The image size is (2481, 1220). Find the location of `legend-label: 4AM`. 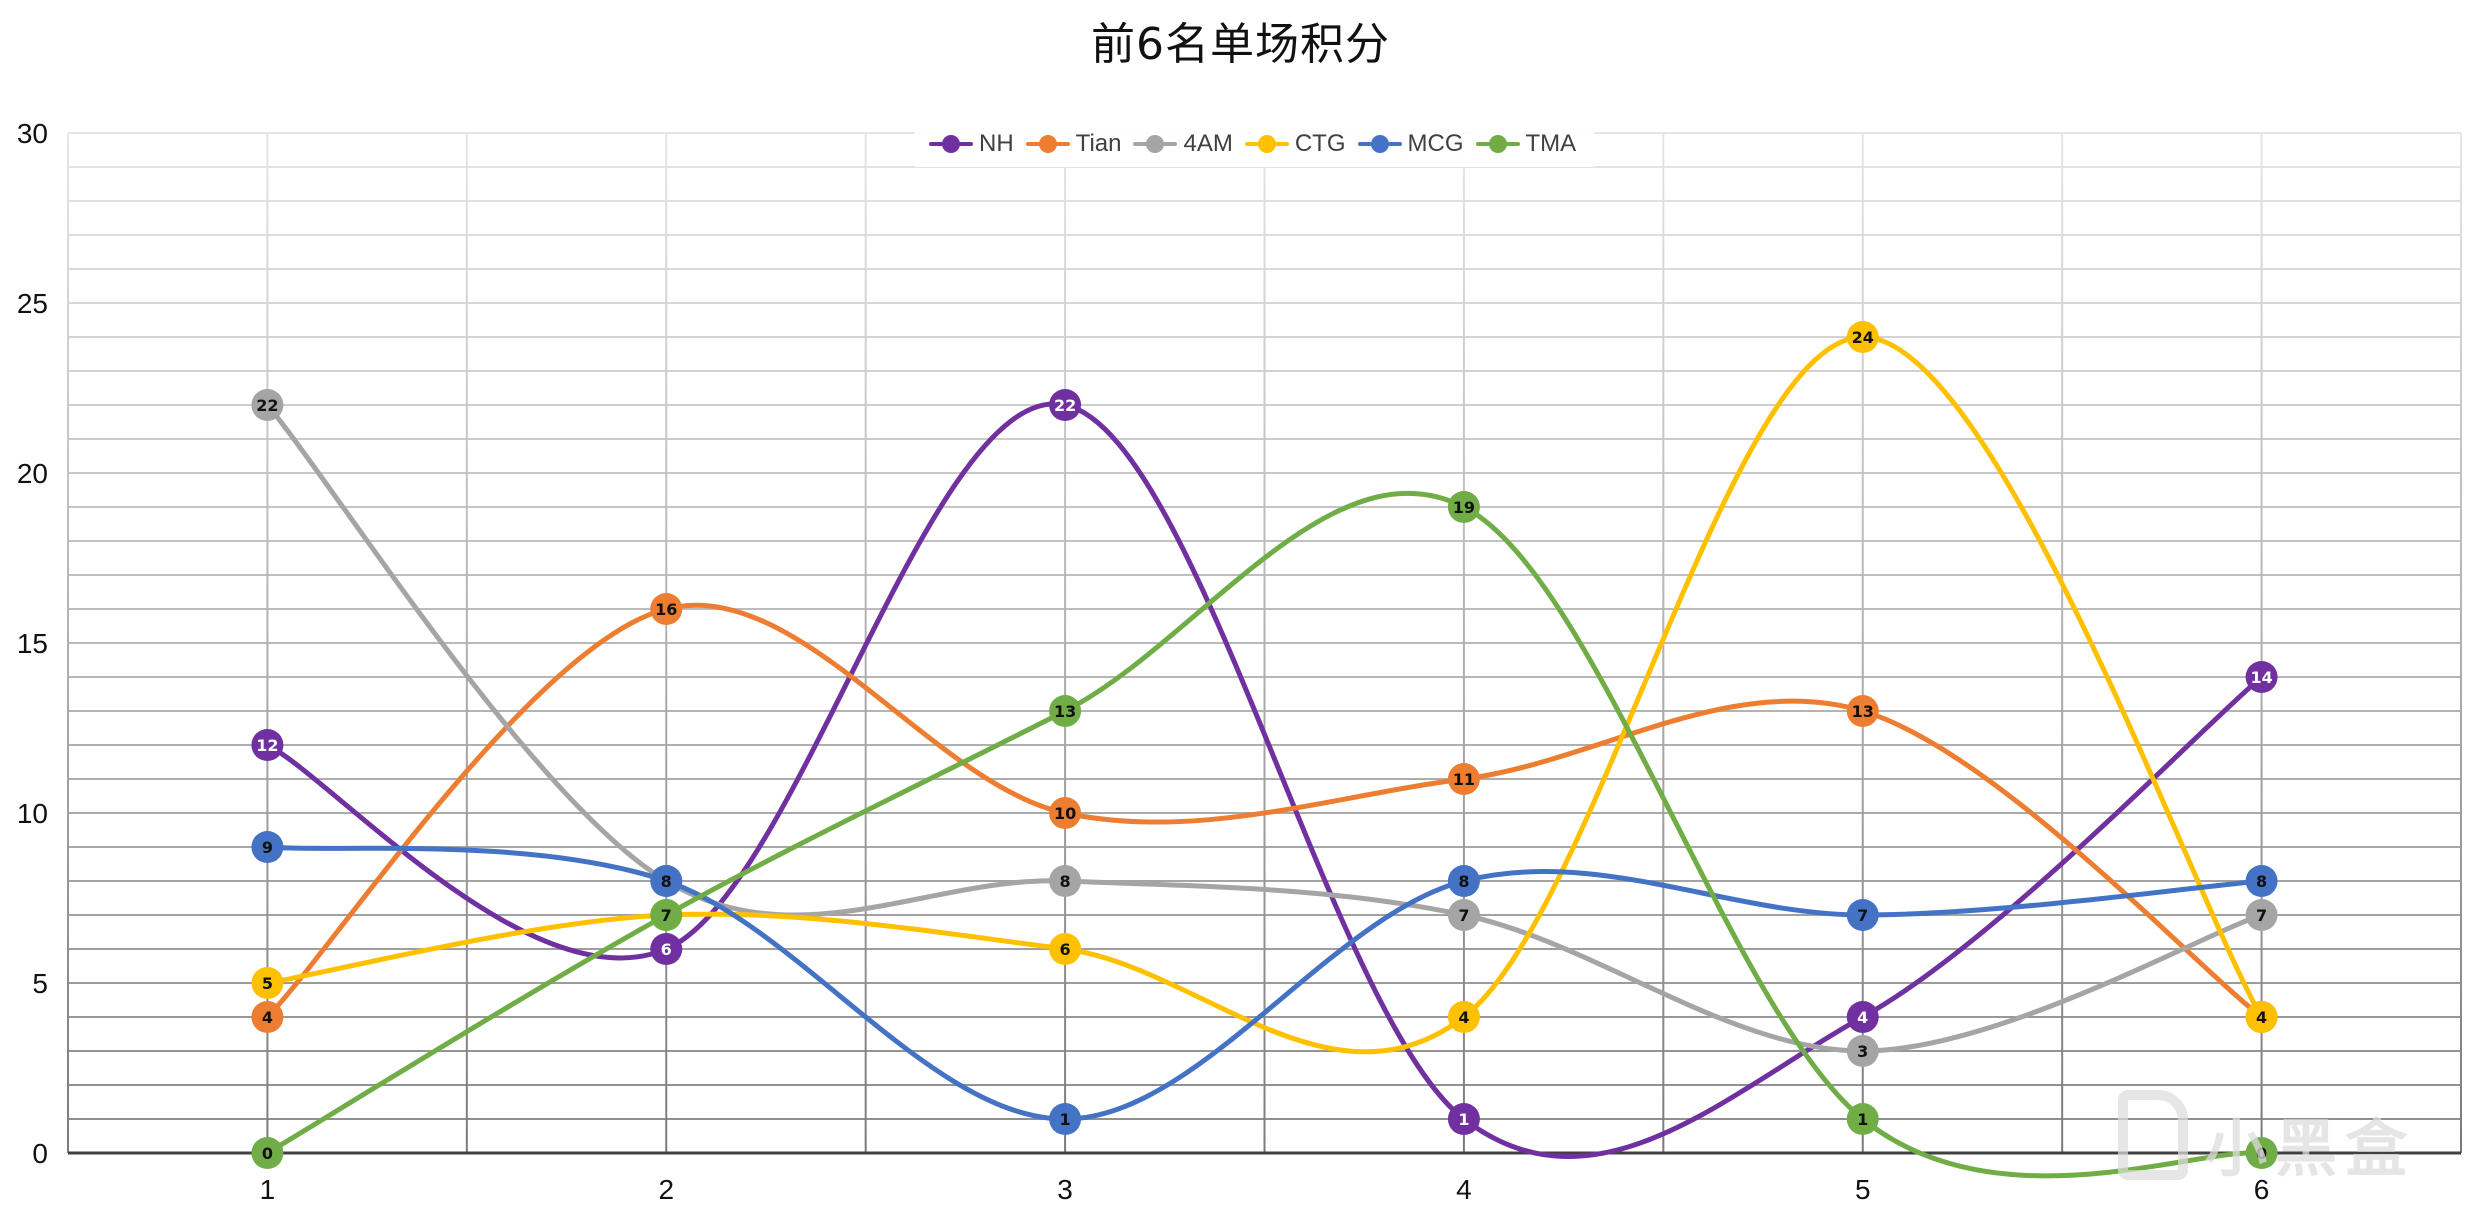

legend-label: 4AM is located at coordinates (1208, 143).